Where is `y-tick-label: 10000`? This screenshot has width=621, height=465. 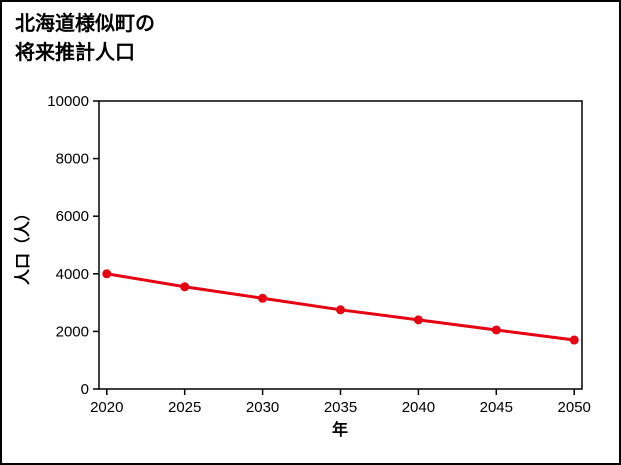
y-tick-label: 10000 is located at coordinates (68, 101).